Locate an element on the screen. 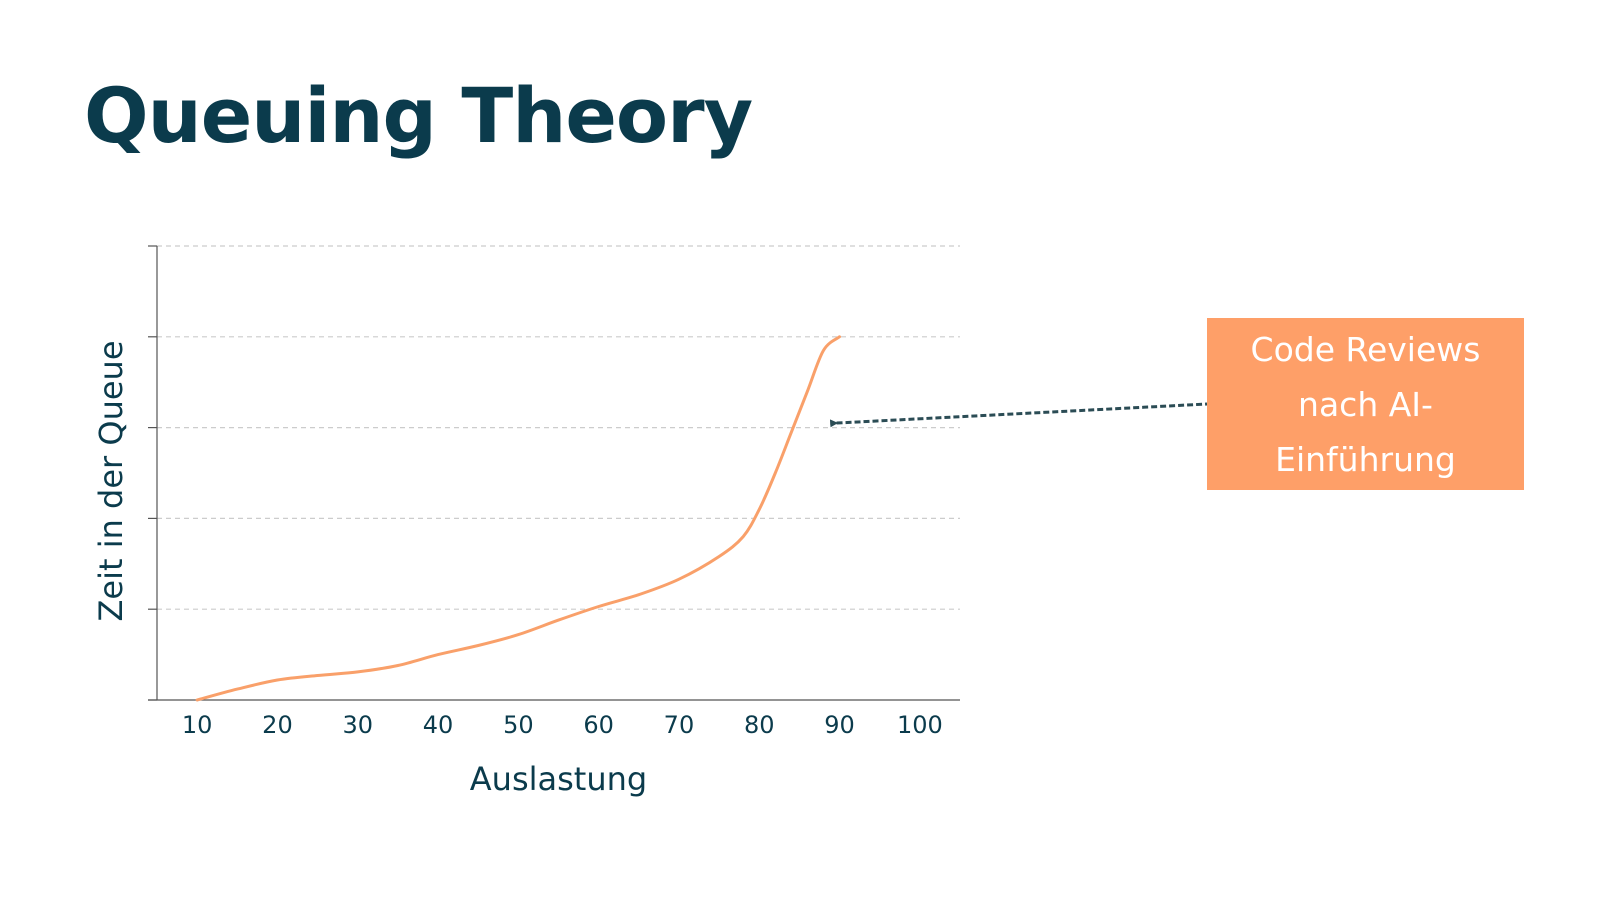 Image resolution: width=1600 pixels, height=900 pixels. tick-labels: 10 20 30 40 50 60 70 80 90 100 is located at coordinates (562, 725).